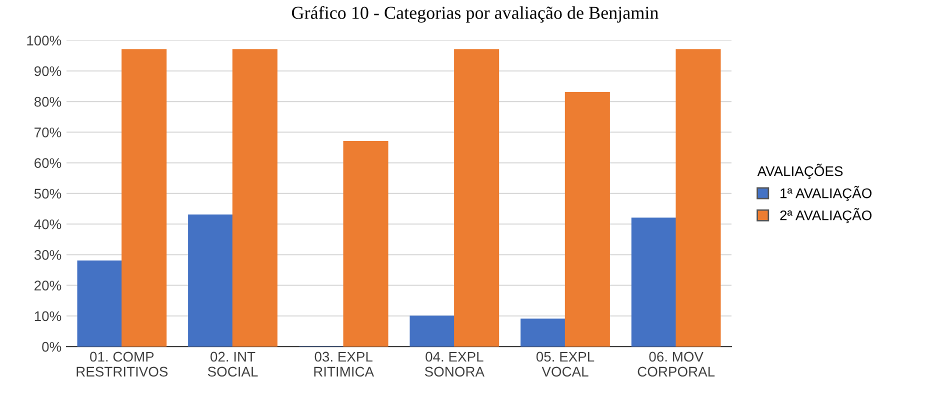 The width and height of the screenshot is (950, 403). What do you see at coordinates (48, 163) in the screenshot?
I see `y-tick-label: 60%` at bounding box center [48, 163].